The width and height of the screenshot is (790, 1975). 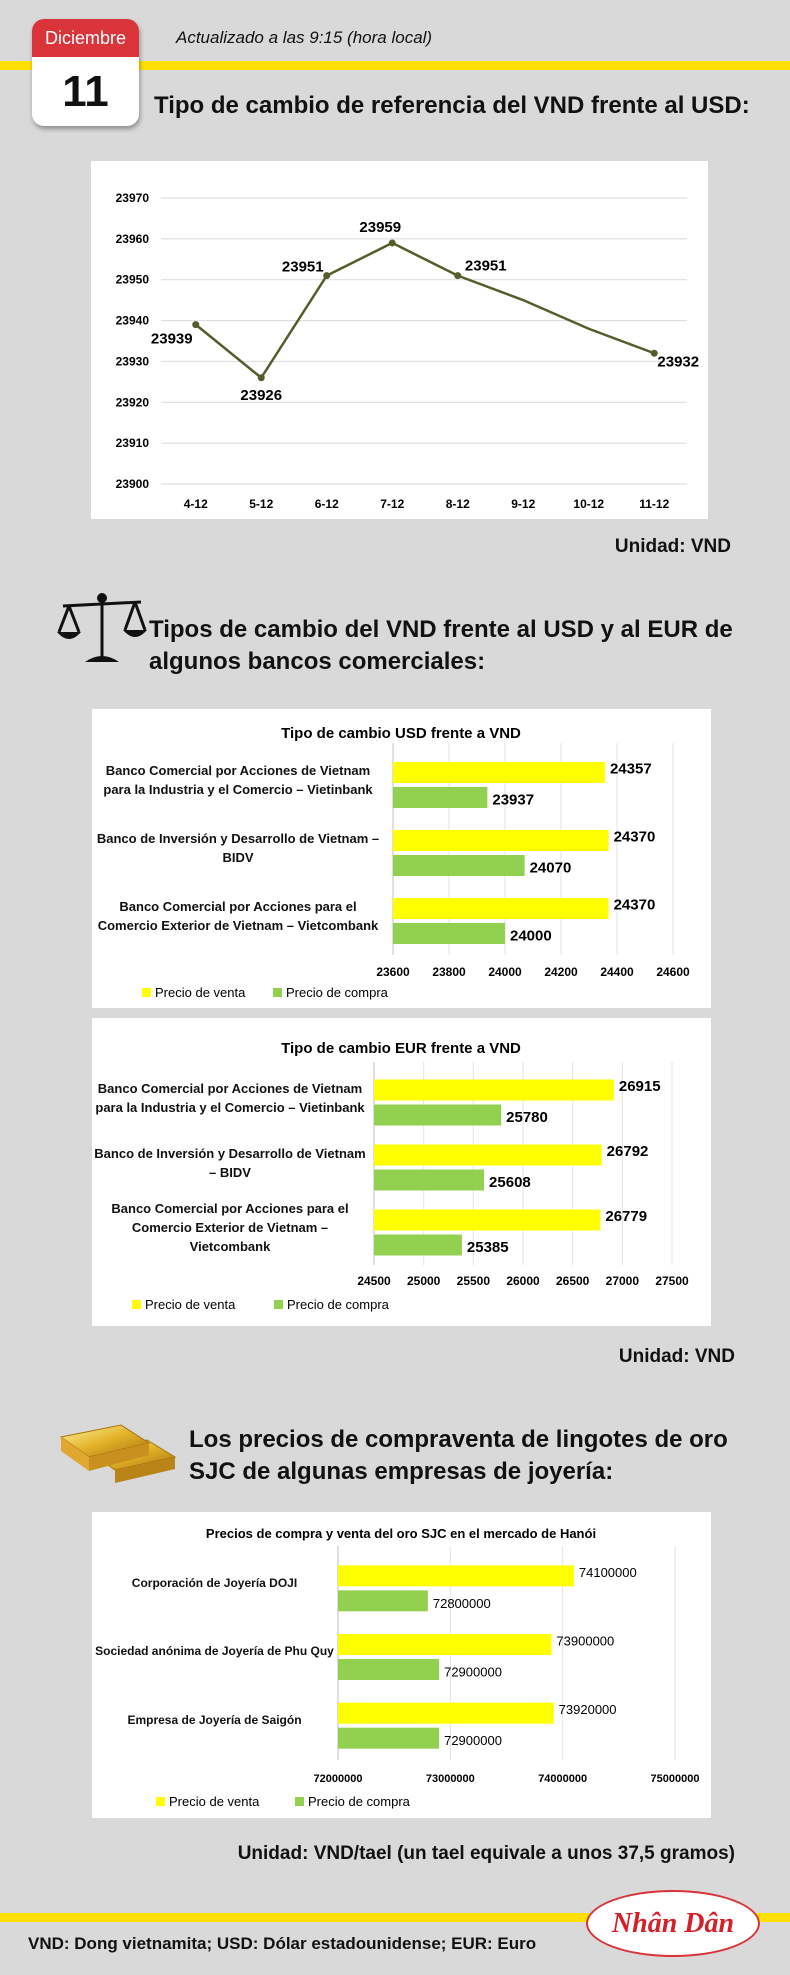 What do you see at coordinates (531, 936) in the screenshot?
I see `data-label: 24000` at bounding box center [531, 936].